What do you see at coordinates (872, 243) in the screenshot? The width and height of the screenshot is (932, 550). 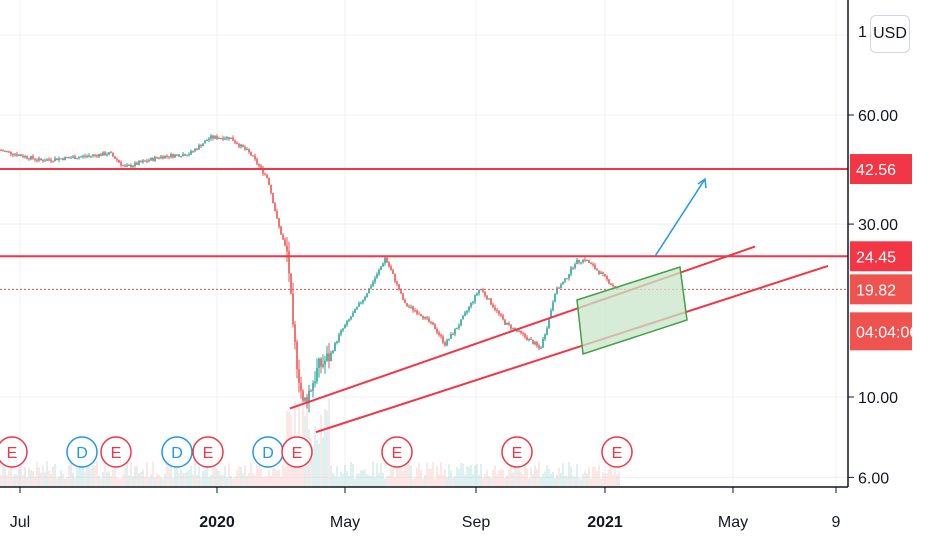 I see `price-axis: 60.00 30.00 10.00 6.00 1` at bounding box center [872, 243].